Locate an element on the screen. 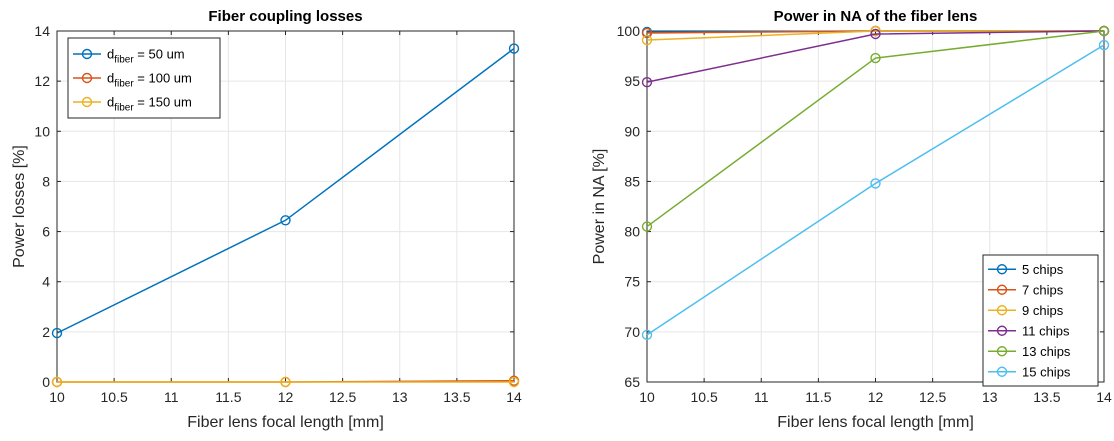 This screenshot has height=441, width=1114. y-tick-label: 6 is located at coordinates (46, 232).